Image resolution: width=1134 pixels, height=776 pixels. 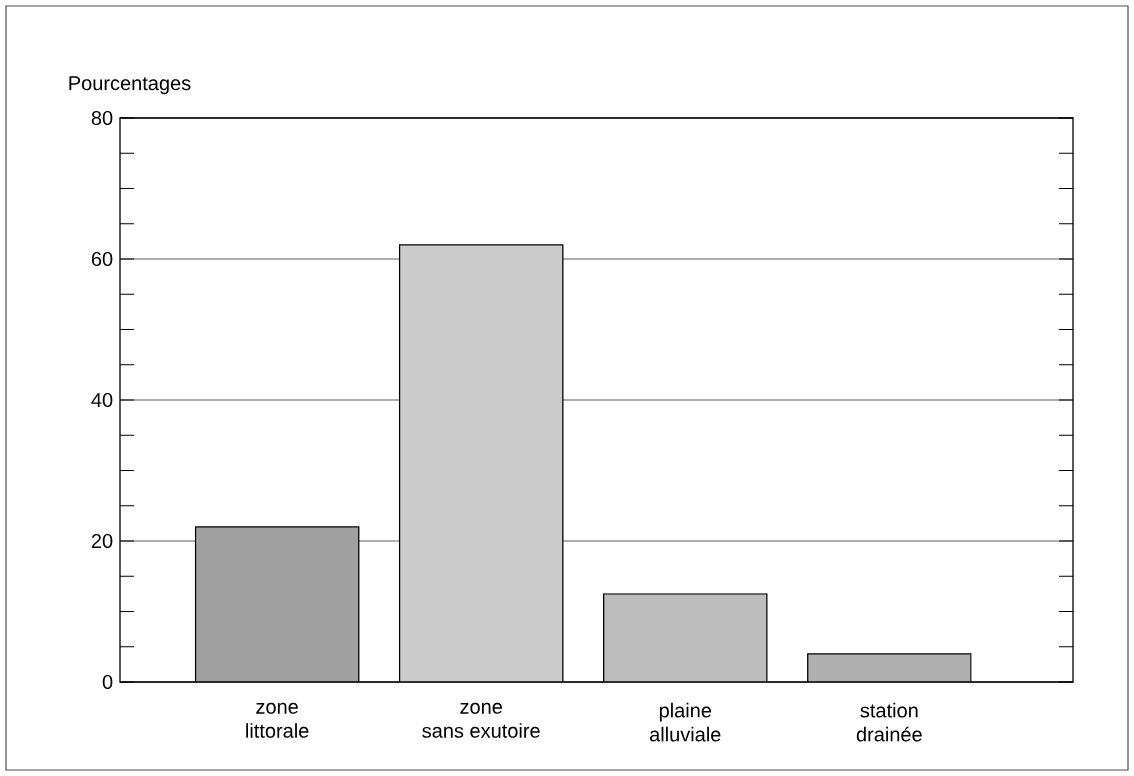 What do you see at coordinates (107, 682) in the screenshot?
I see `y-tick-label: 0` at bounding box center [107, 682].